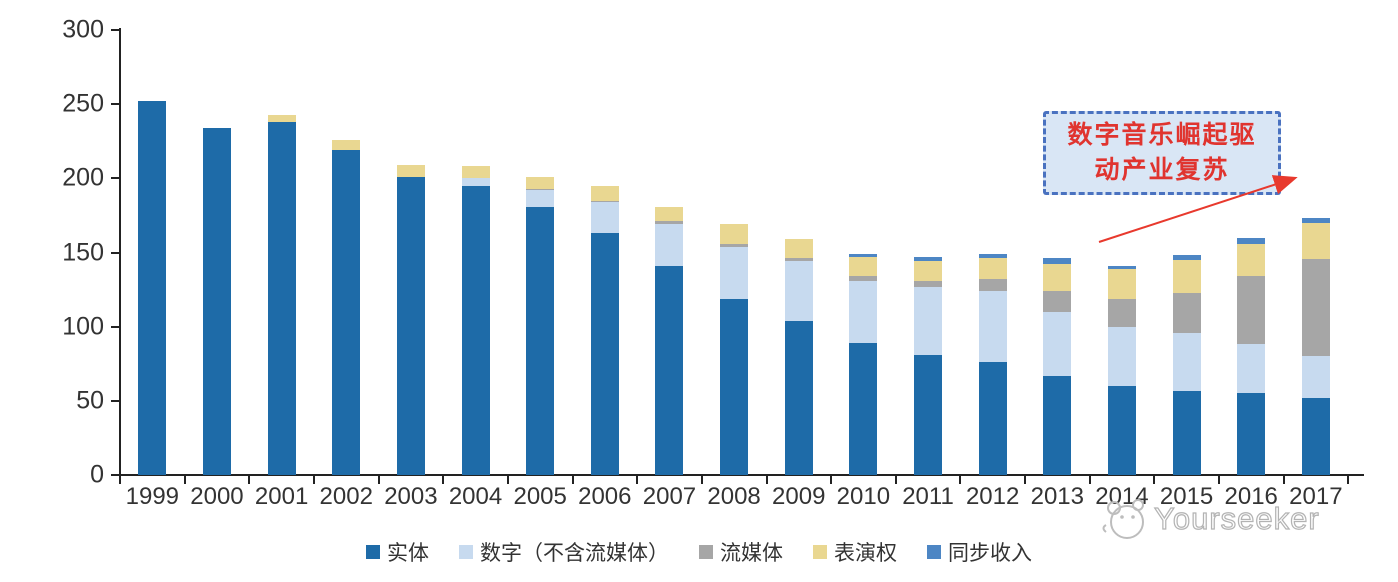 The width and height of the screenshot is (1398, 582). What do you see at coordinates (281, 496) in the screenshot?
I see `x-tick-label-2001: 2001` at bounding box center [281, 496].